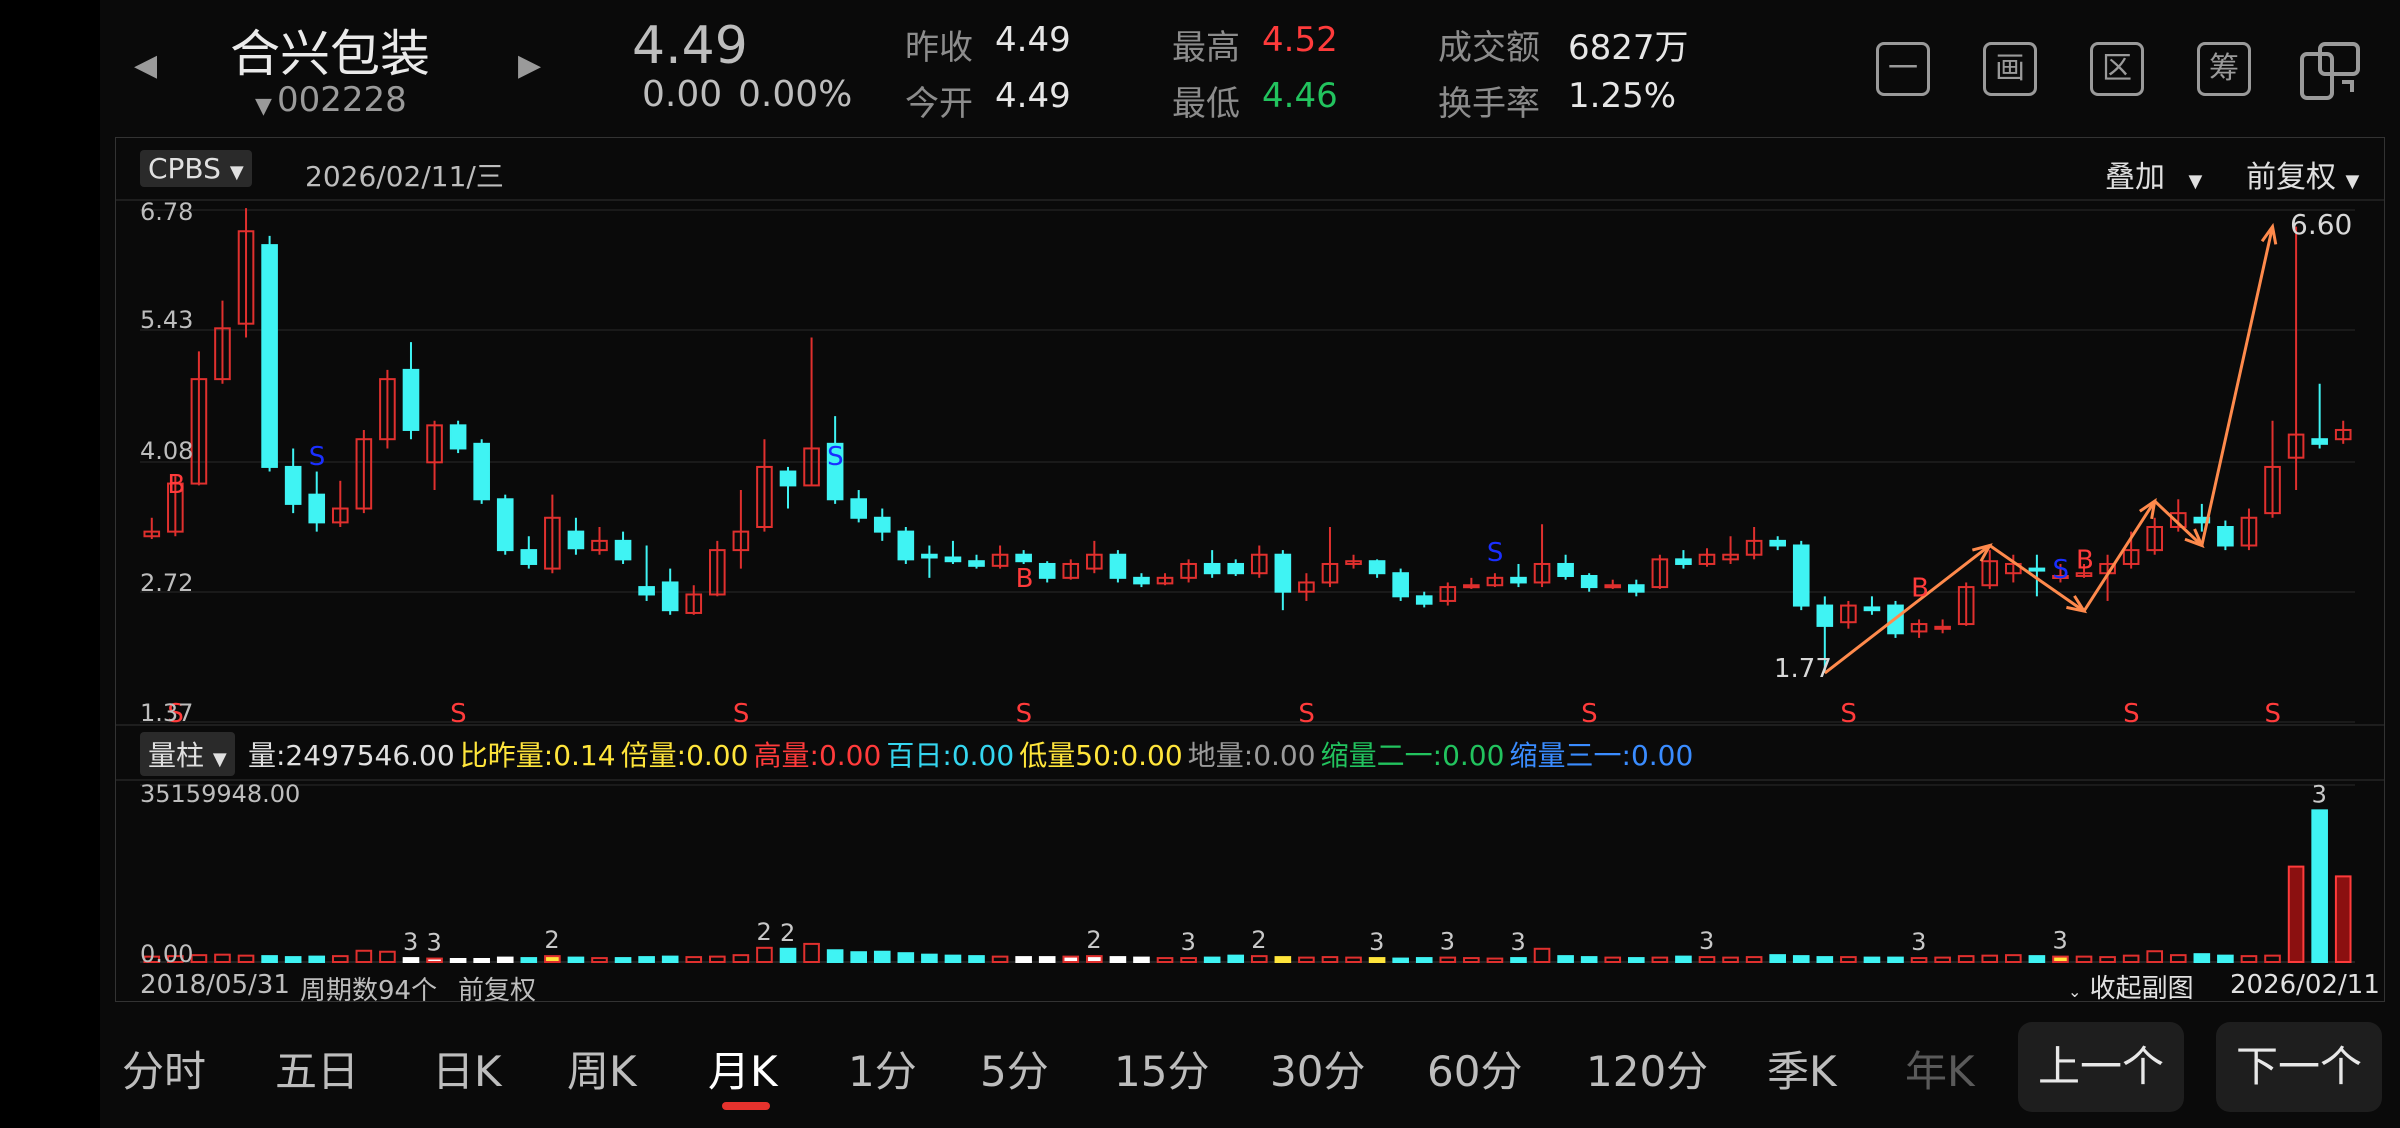 This screenshot has width=2400, height=1128. What do you see at coordinates (2330, 70) in the screenshot?
I see `rotate-screen-icon` at bounding box center [2330, 70].